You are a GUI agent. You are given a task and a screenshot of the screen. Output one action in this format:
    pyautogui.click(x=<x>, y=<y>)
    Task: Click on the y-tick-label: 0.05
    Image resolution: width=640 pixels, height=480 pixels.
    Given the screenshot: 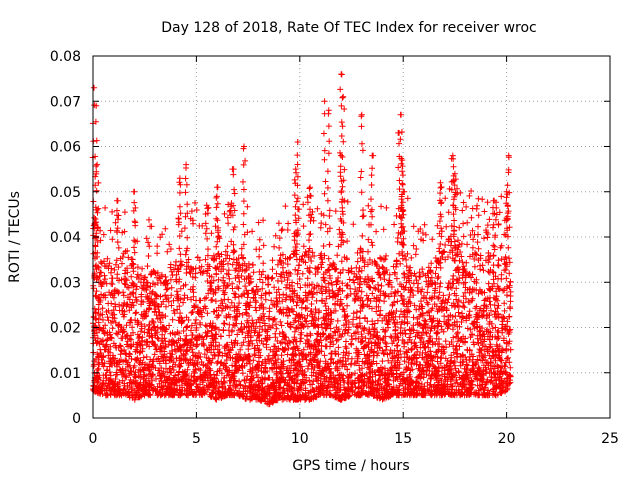 What is the action you would take?
    pyautogui.click(x=65, y=193)
    